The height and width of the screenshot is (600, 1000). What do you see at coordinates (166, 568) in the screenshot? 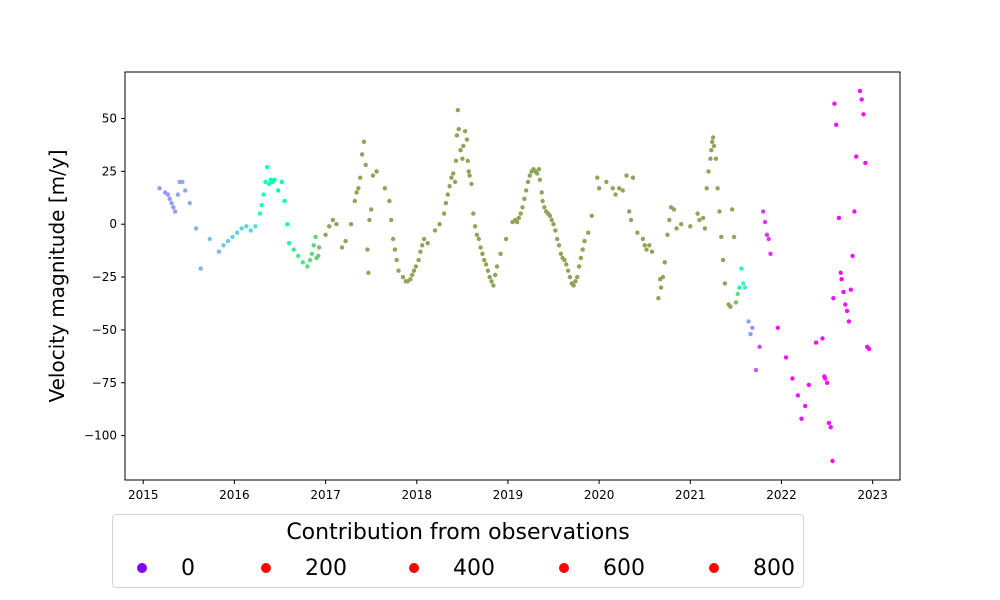
I see `legend-entry: 0` at bounding box center [166, 568].